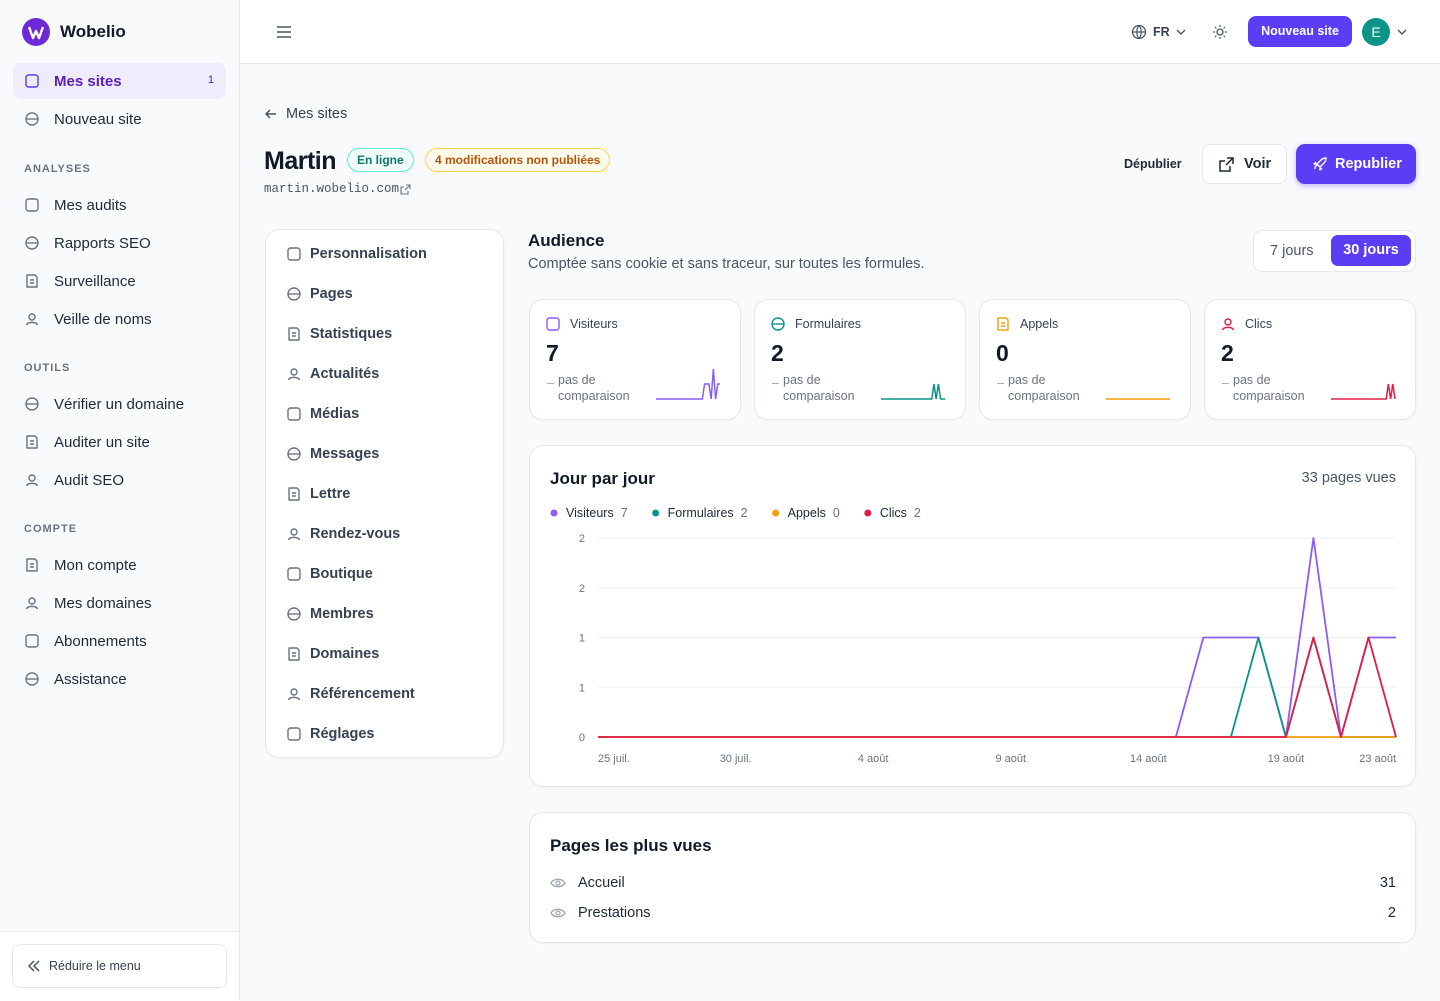  I want to click on site-domain: martin.wobelio.com, so click(332, 189).